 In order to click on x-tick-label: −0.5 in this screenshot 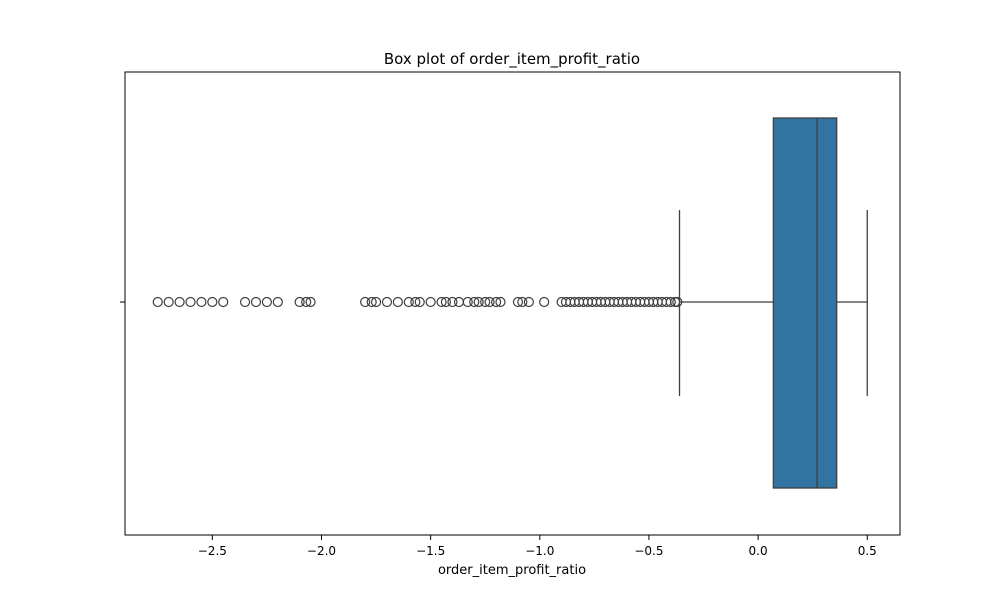, I will do `click(648, 551)`.